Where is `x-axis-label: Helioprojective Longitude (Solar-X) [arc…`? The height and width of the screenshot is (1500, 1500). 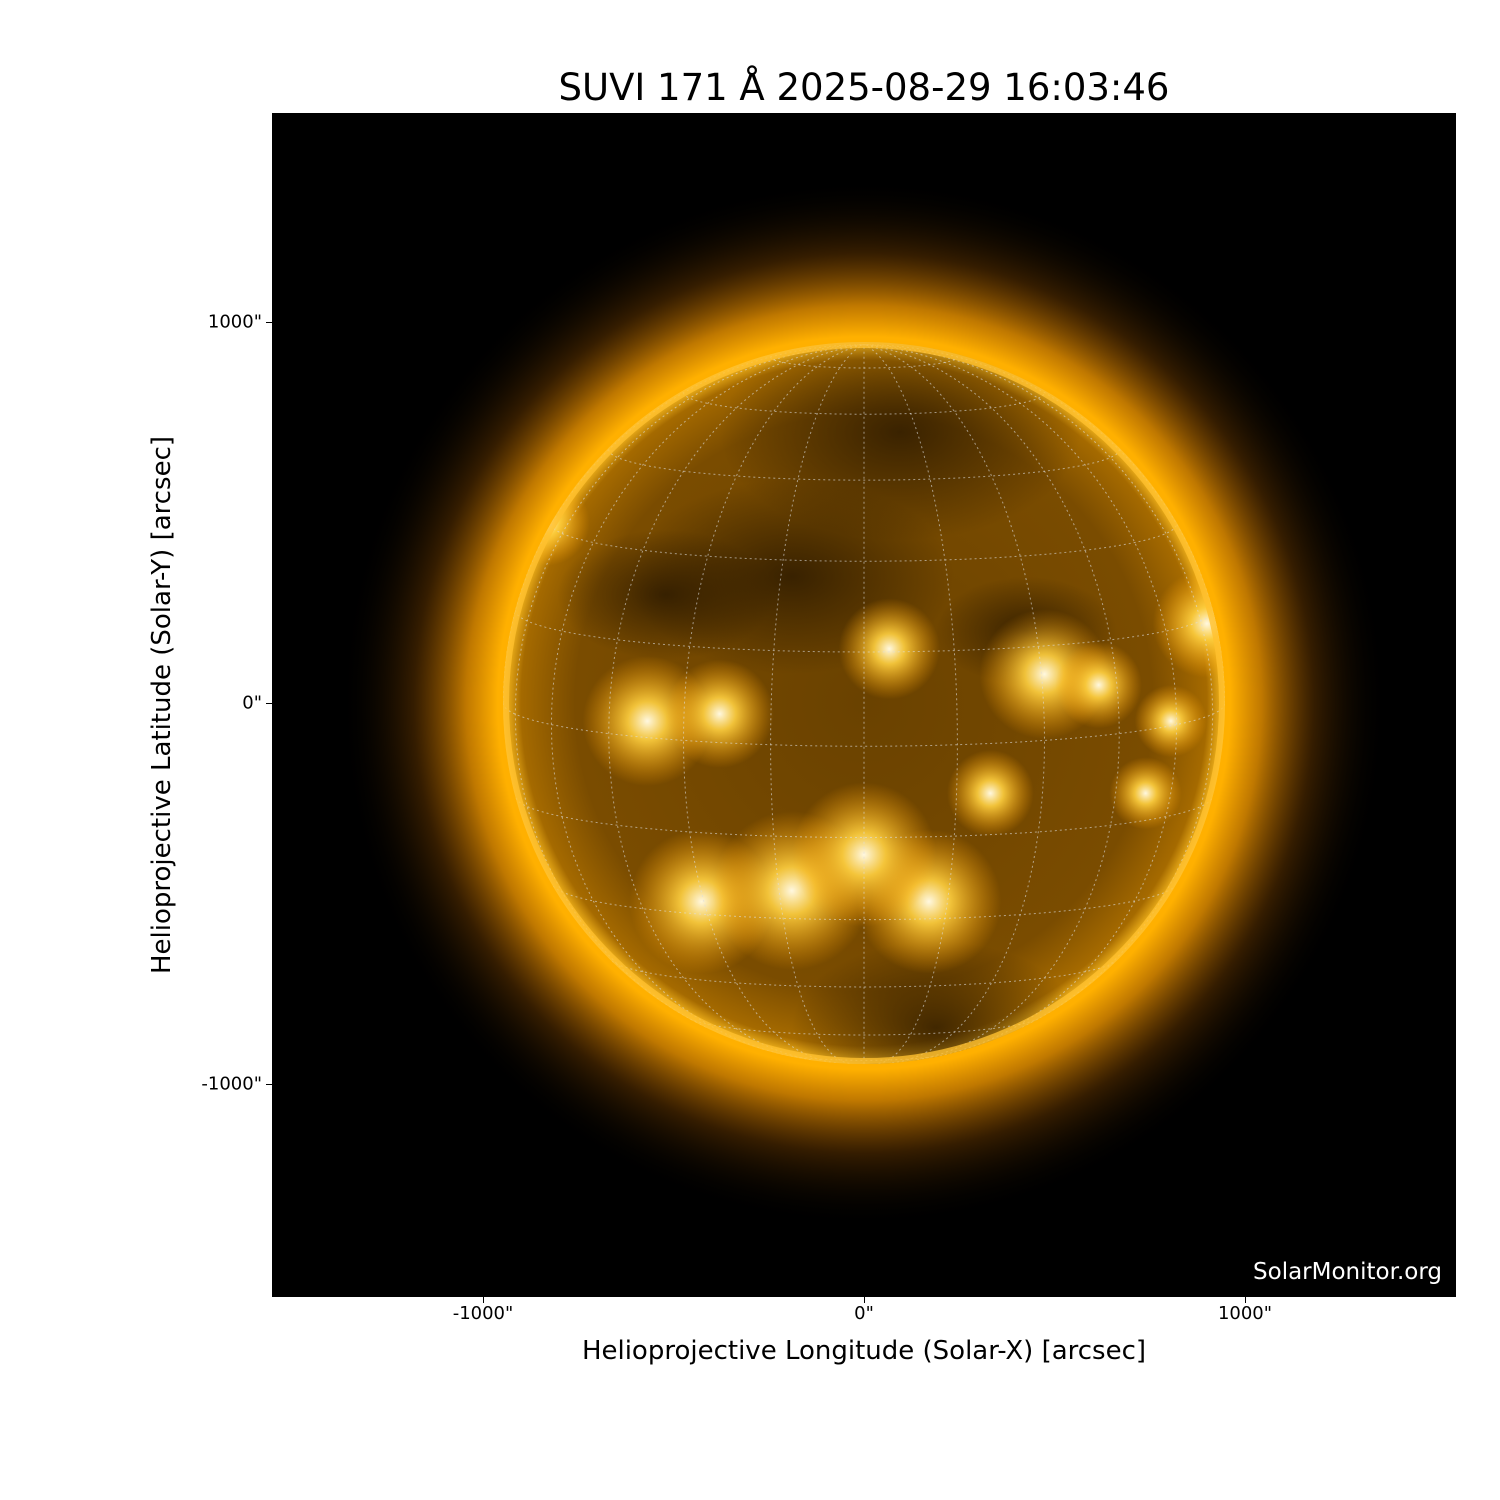 x-axis-label: Helioprojective Longitude (Solar-X) [arc… is located at coordinates (864, 1351).